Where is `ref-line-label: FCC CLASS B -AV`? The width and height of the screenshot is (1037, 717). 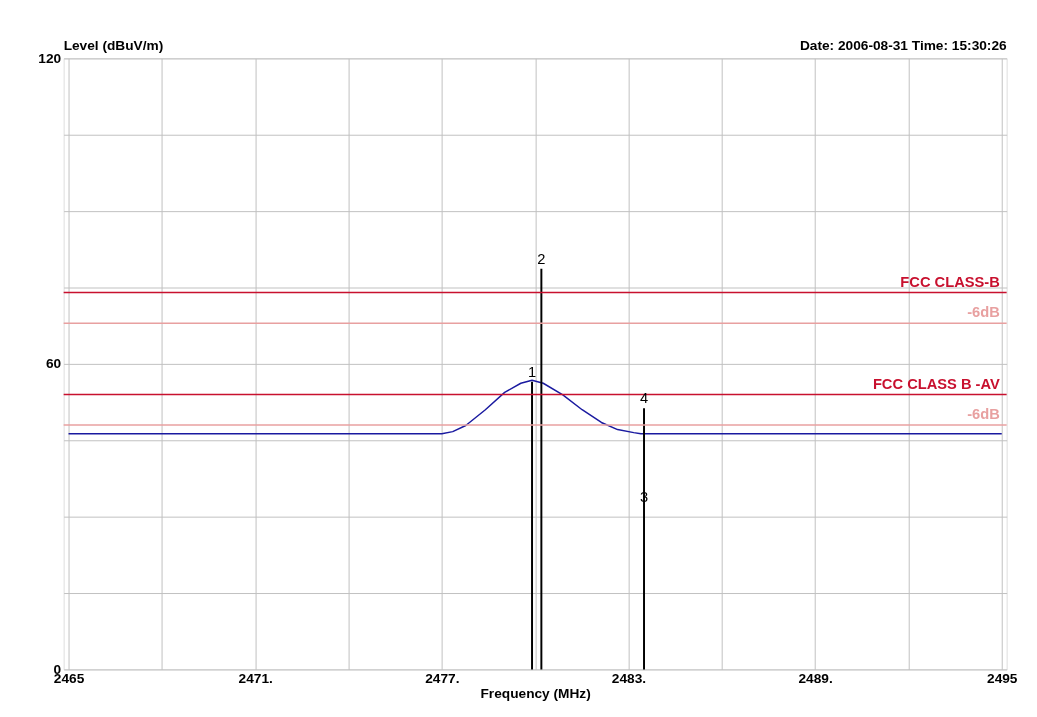
ref-line-label: FCC CLASS B -AV is located at coordinates (936, 383).